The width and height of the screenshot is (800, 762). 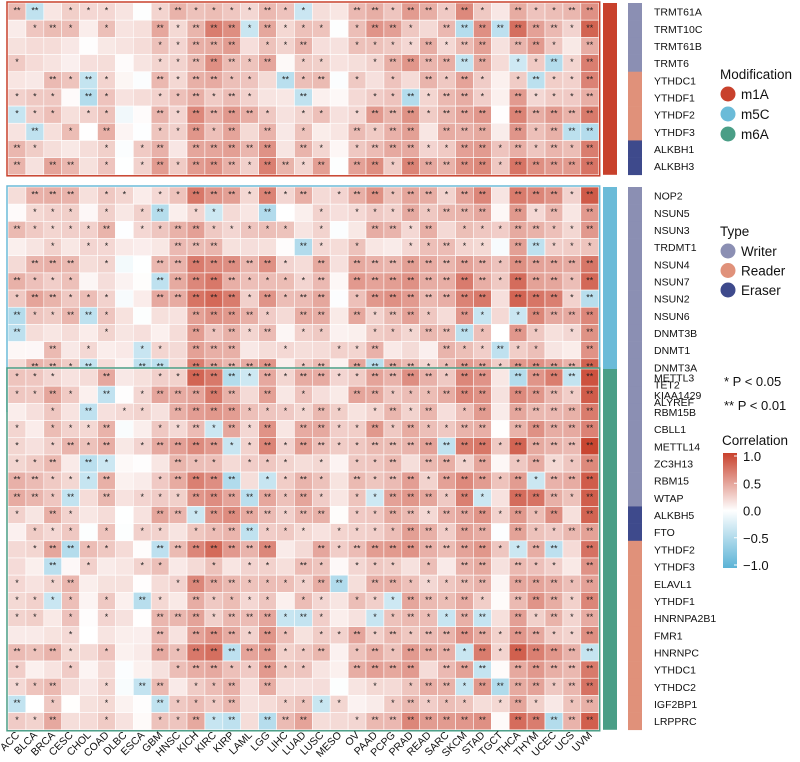 I want to click on heatmap-cell-TRMT6-ESCA, so click(x=142, y=63).